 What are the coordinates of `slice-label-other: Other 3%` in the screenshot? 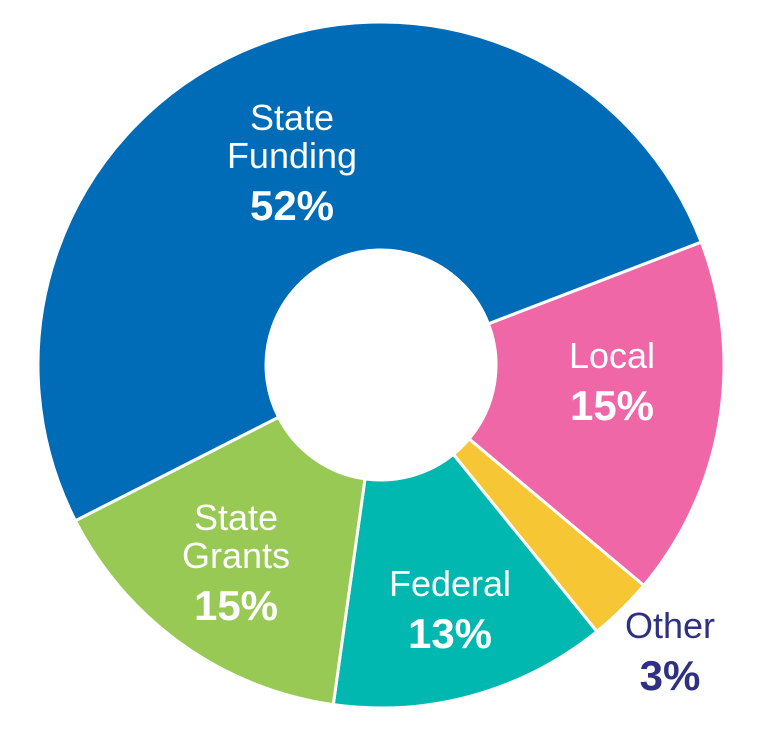 It's located at (670, 652).